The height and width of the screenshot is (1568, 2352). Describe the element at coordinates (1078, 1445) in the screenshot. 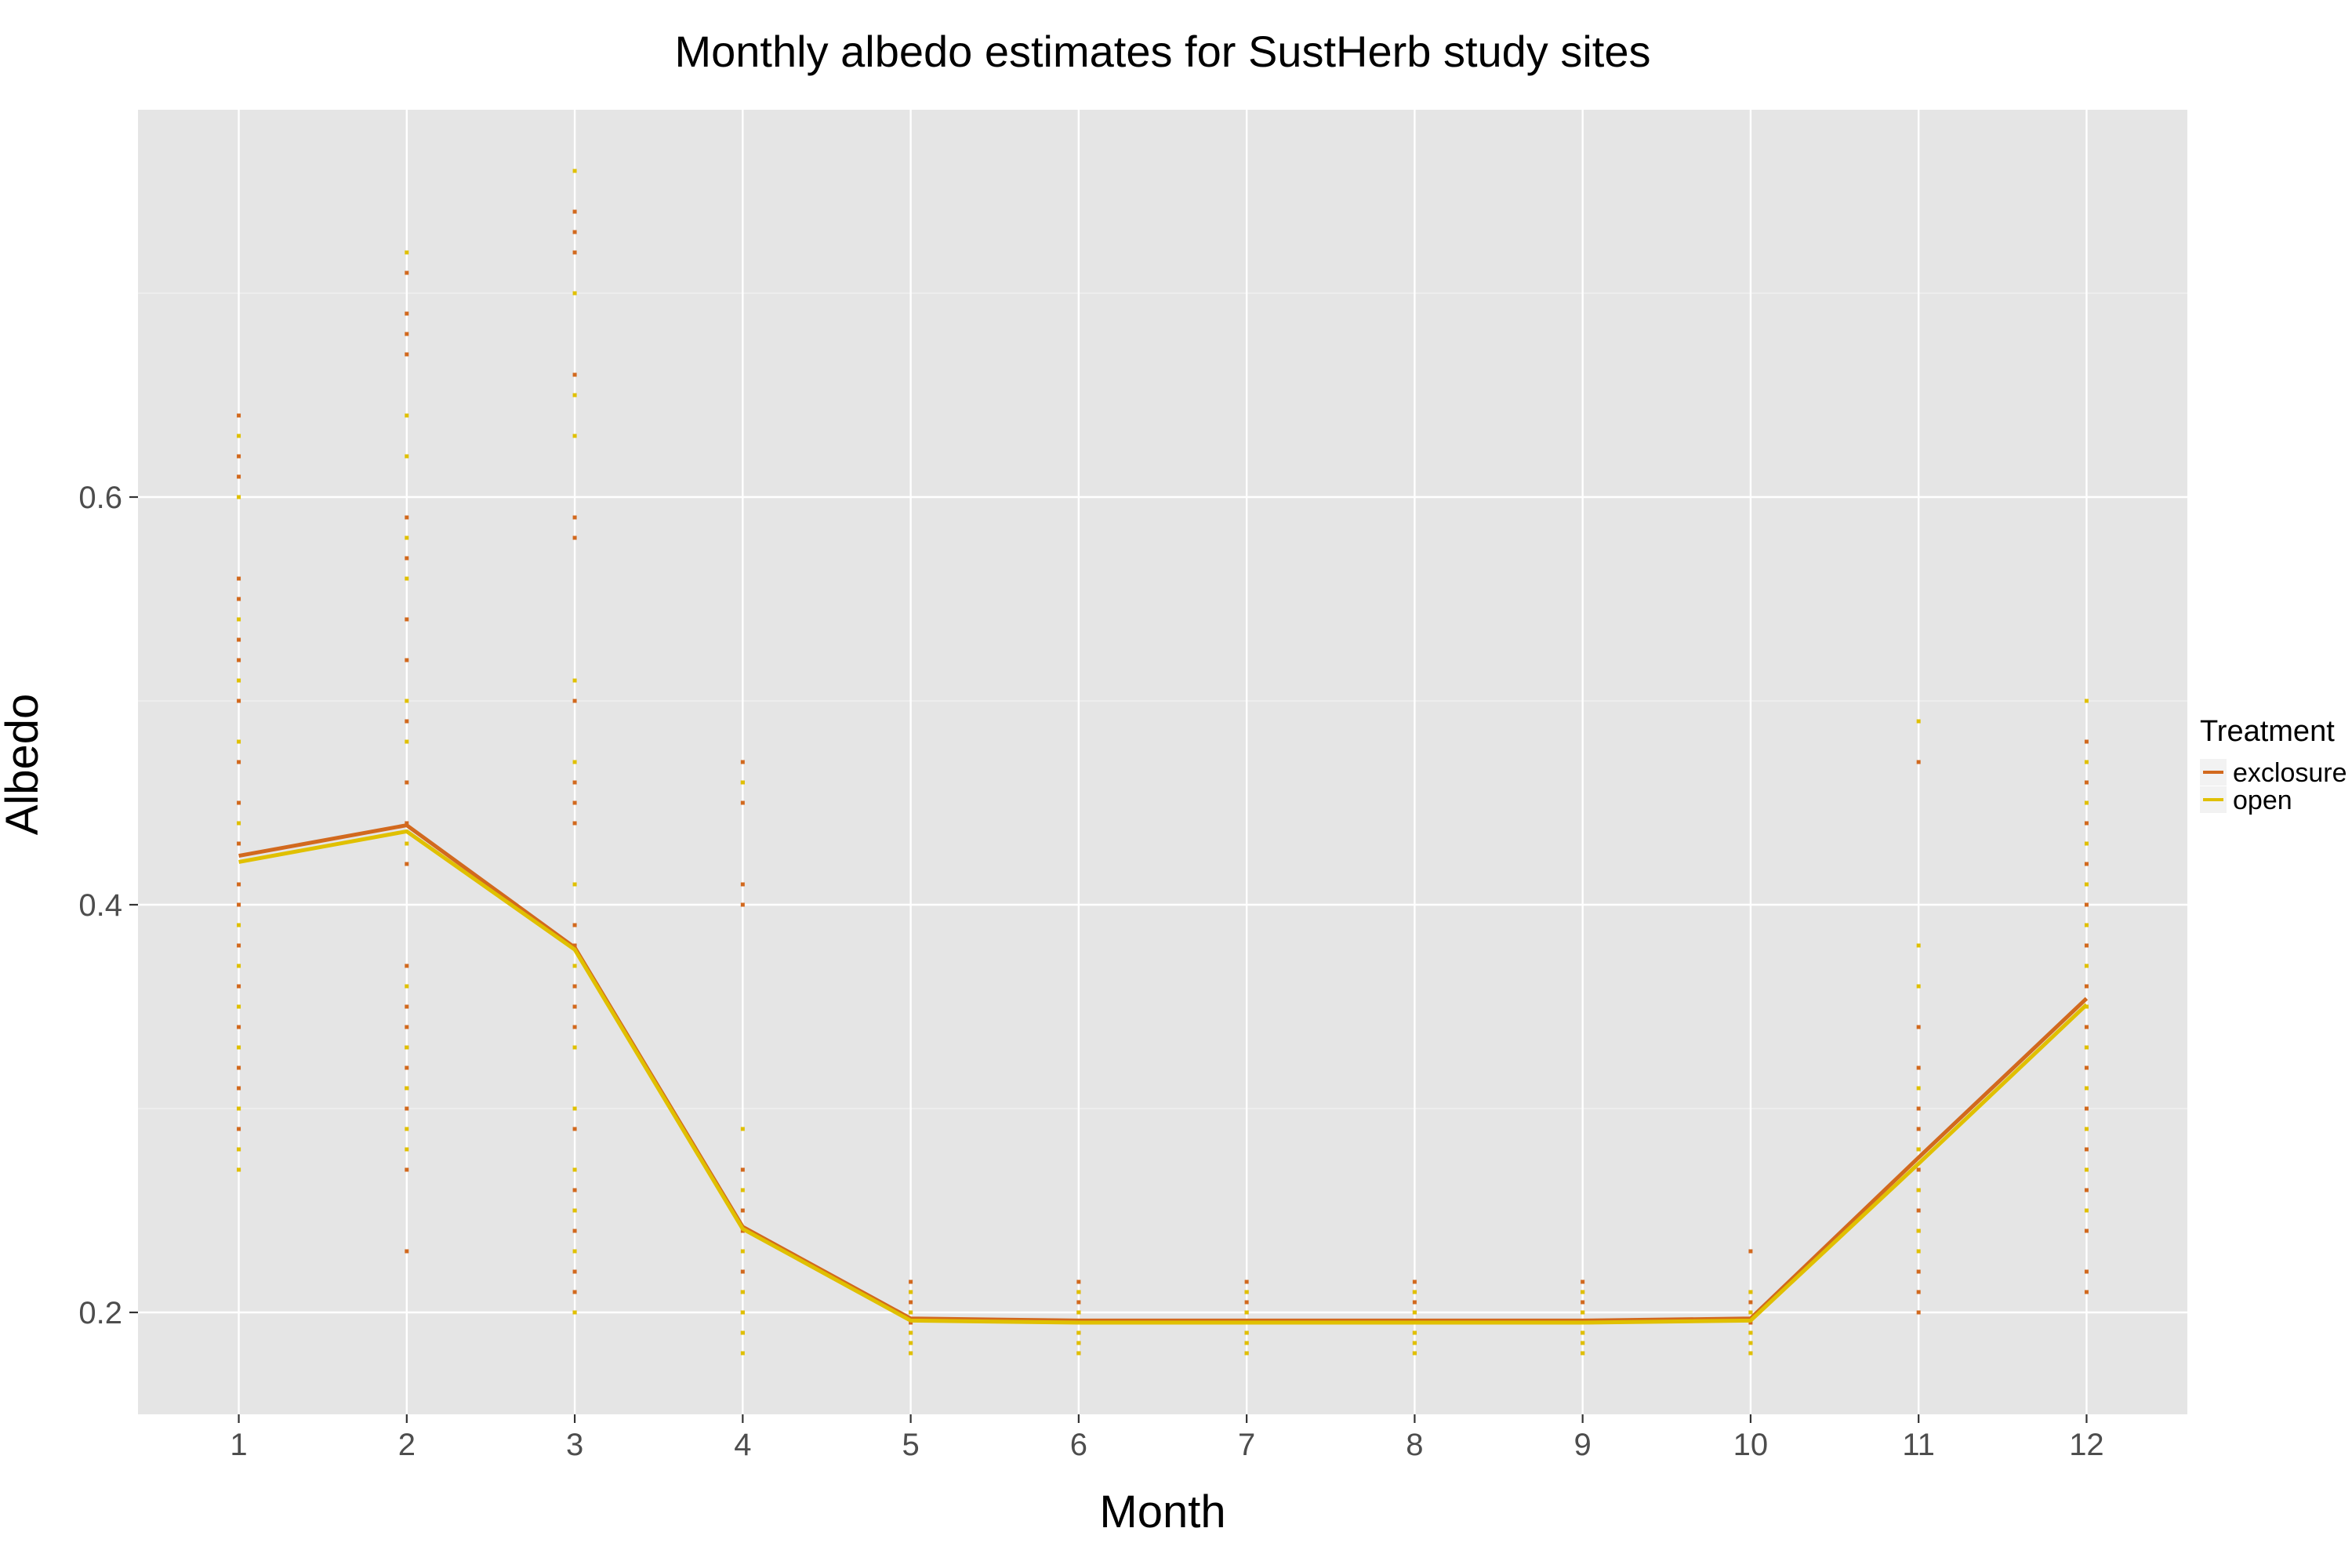

I see `x-tick-label: 6` at that location.